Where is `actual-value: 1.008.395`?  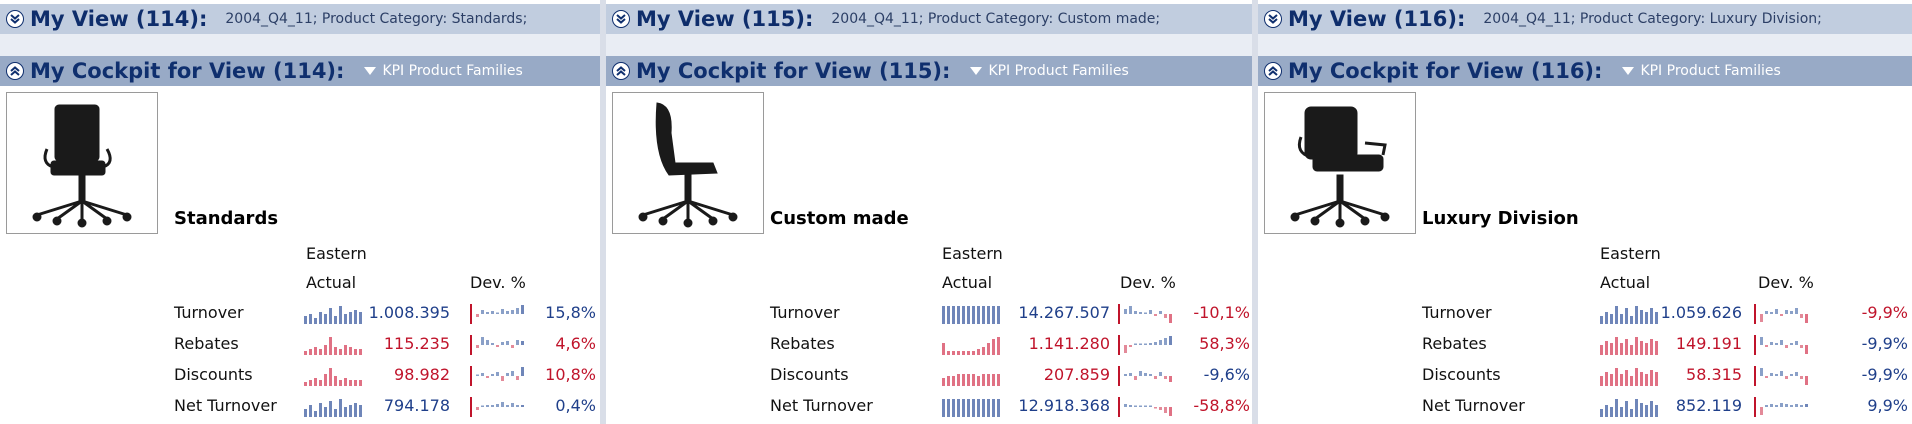
actual-value: 1.008.395 is located at coordinates (409, 312).